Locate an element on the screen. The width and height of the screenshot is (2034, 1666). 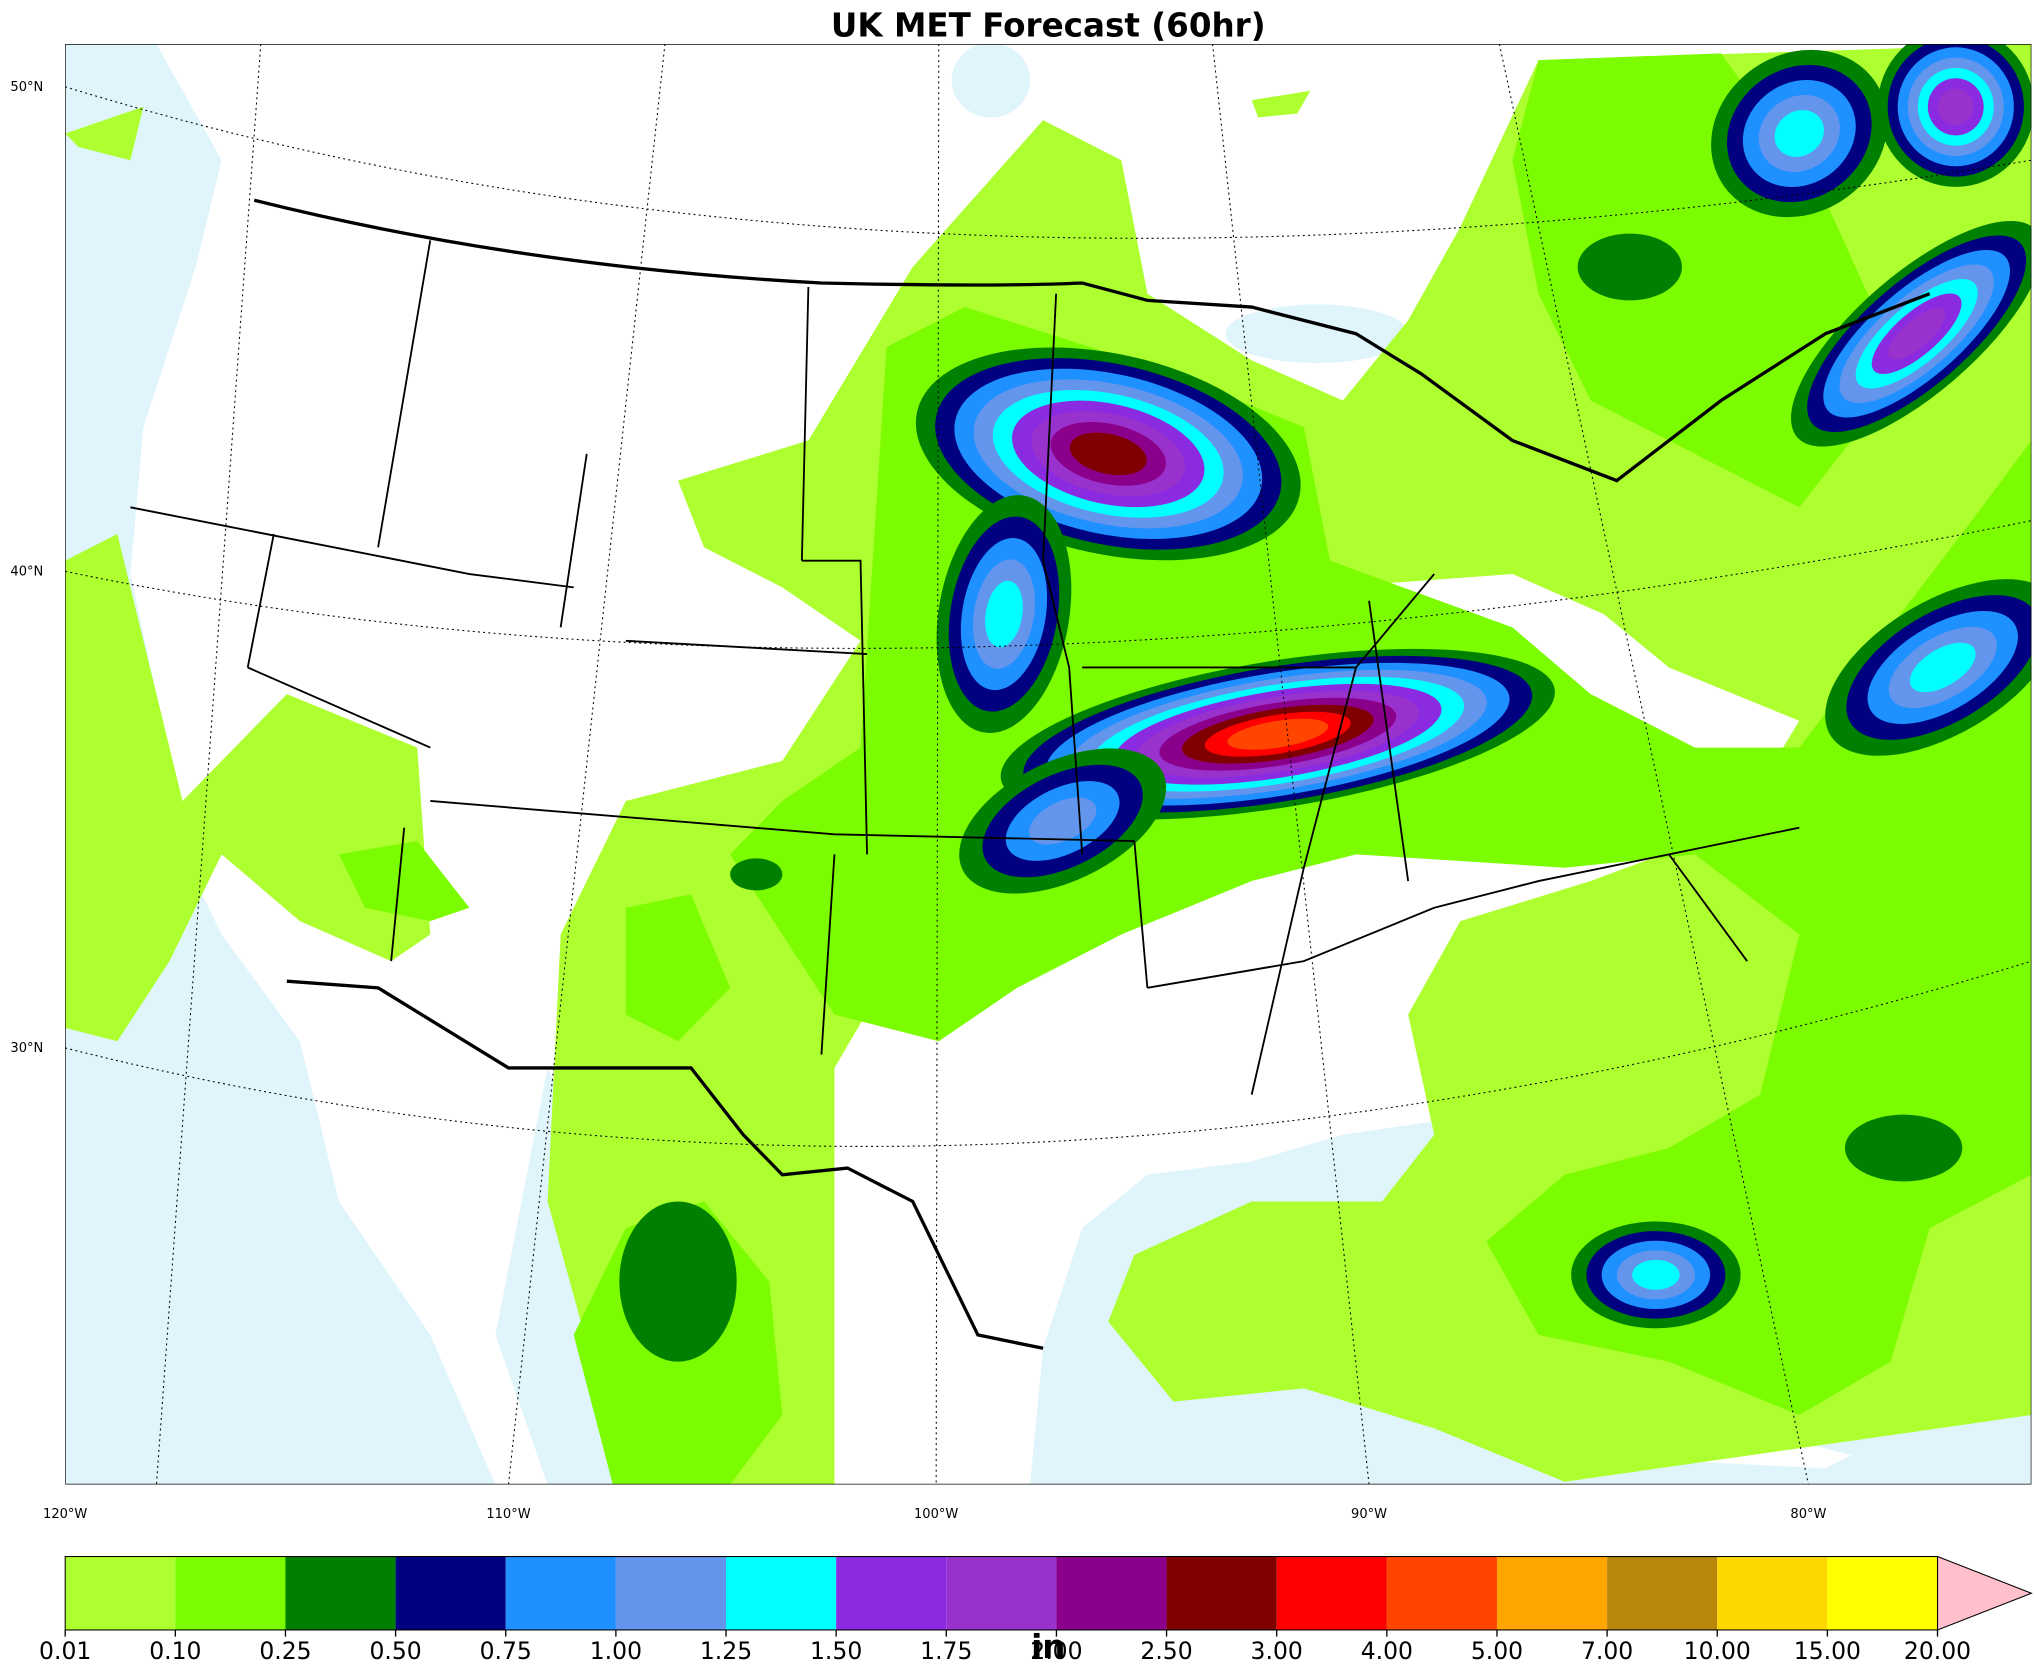
colorbar-label: 1.50 is located at coordinates (836, 1651).